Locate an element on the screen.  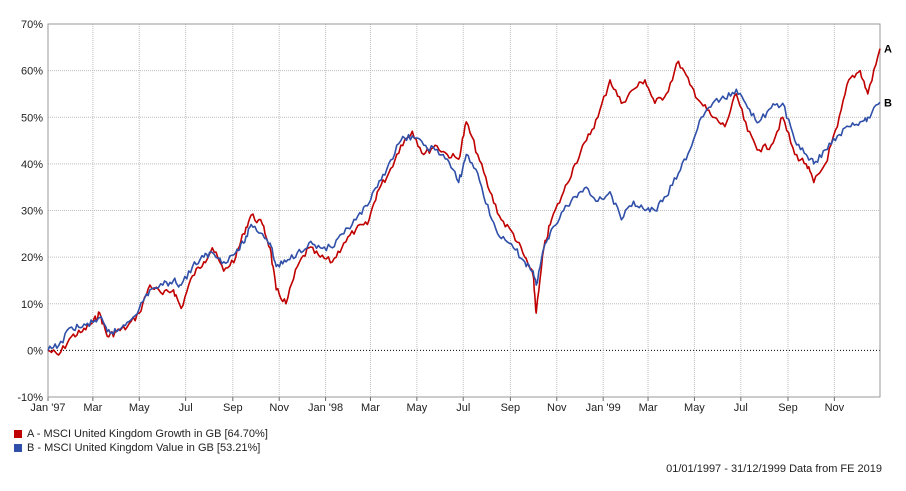
y-tick-label: 30% is located at coordinates (32, 212).